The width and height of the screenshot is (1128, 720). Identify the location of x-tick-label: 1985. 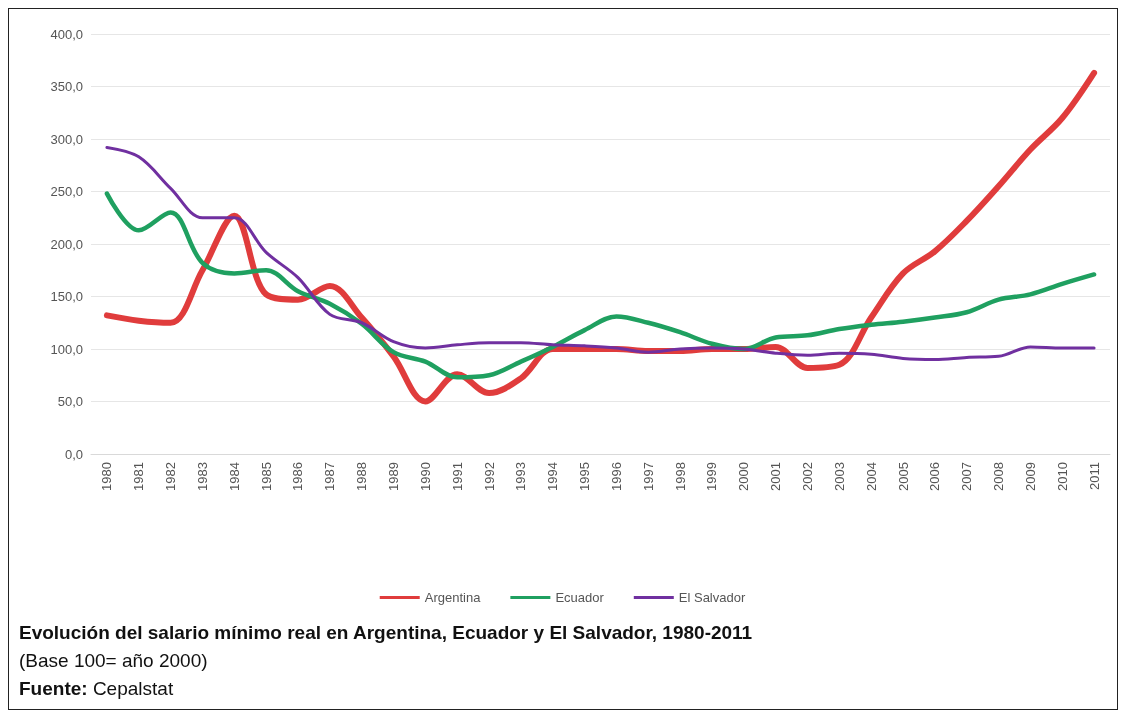
(266, 476).